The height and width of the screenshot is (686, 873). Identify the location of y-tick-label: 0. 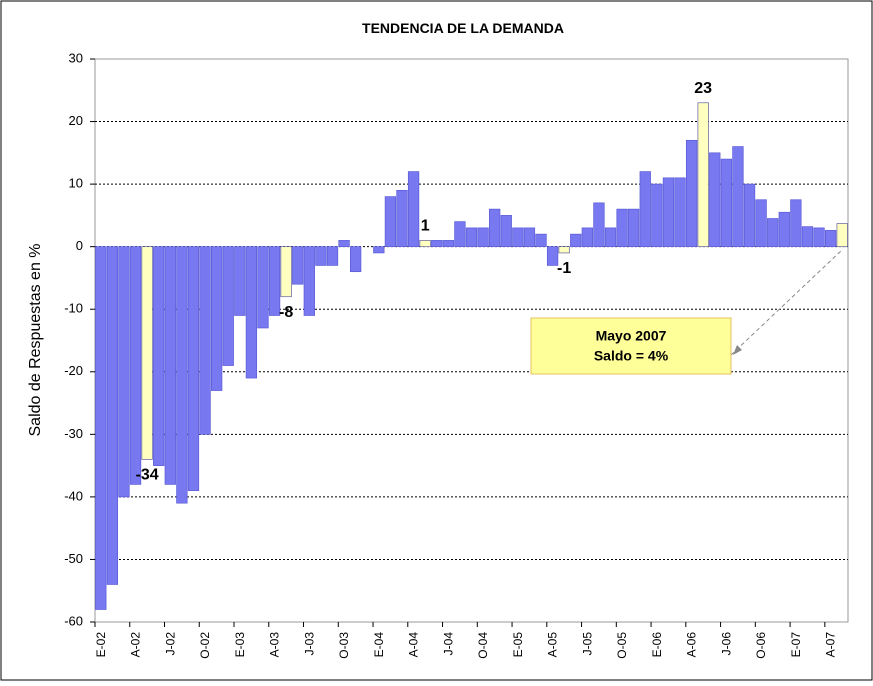
(79, 245).